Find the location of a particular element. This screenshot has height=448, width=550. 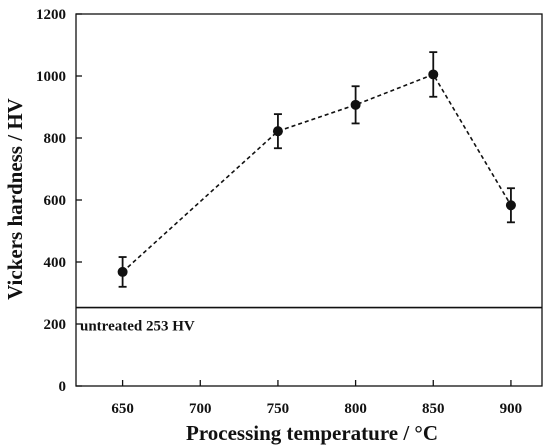

y-tick-label: 400 is located at coordinates (55, 263).